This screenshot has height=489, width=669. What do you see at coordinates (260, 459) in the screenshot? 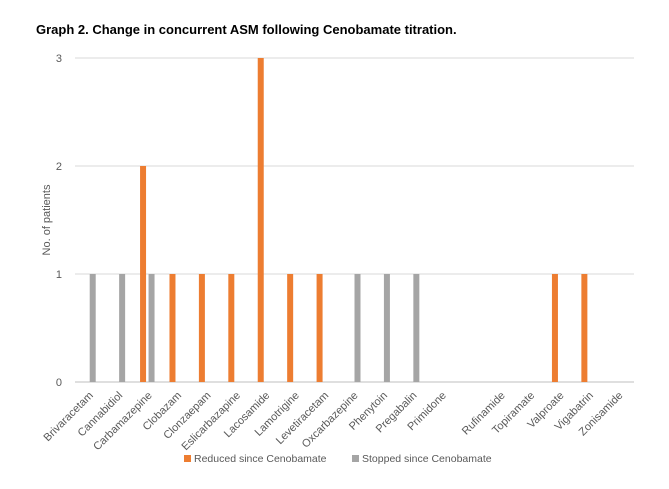
I see `legend-label: Reduced since Cenobamate` at bounding box center [260, 459].